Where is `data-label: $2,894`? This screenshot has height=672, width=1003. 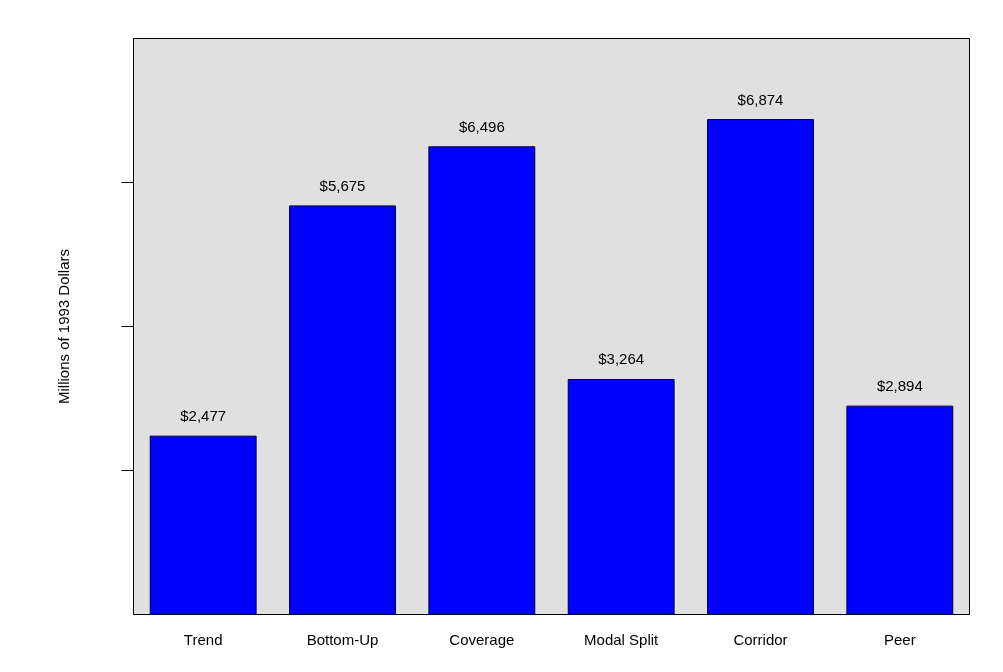
data-label: $2,894 is located at coordinates (899, 386).